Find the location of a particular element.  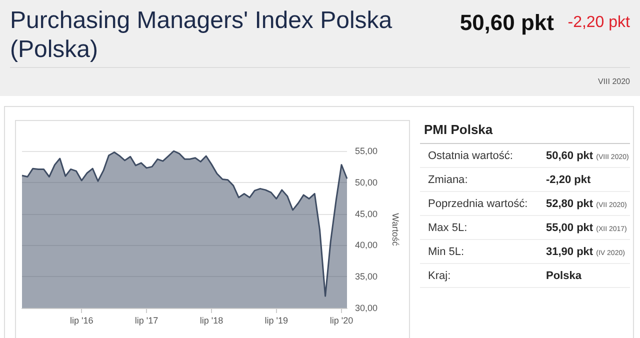

text: VIII 2020 is located at coordinates (614, 81).